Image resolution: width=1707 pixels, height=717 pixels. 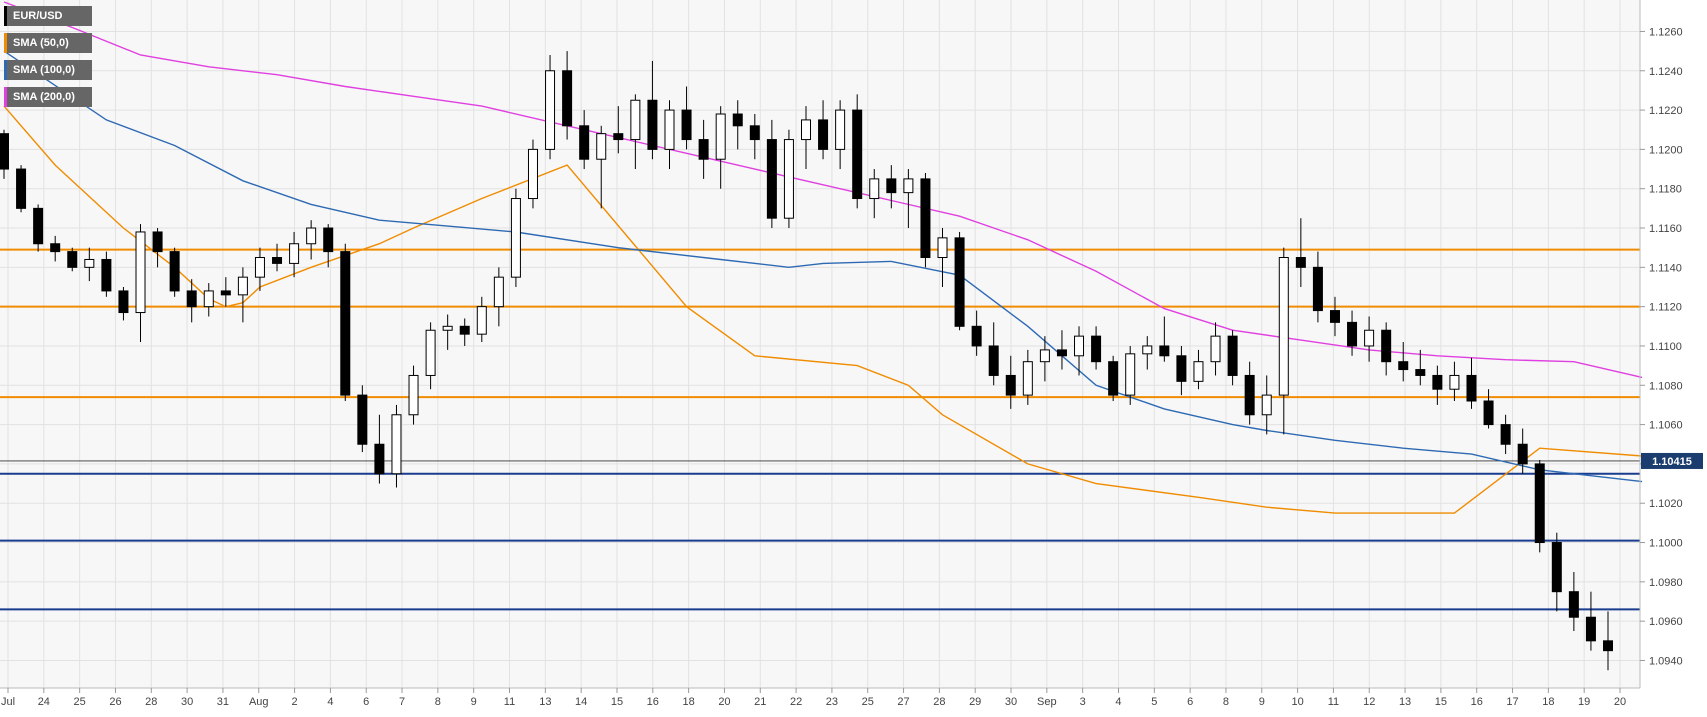 I want to click on x-tick-label: 30, so click(x=1011, y=702).